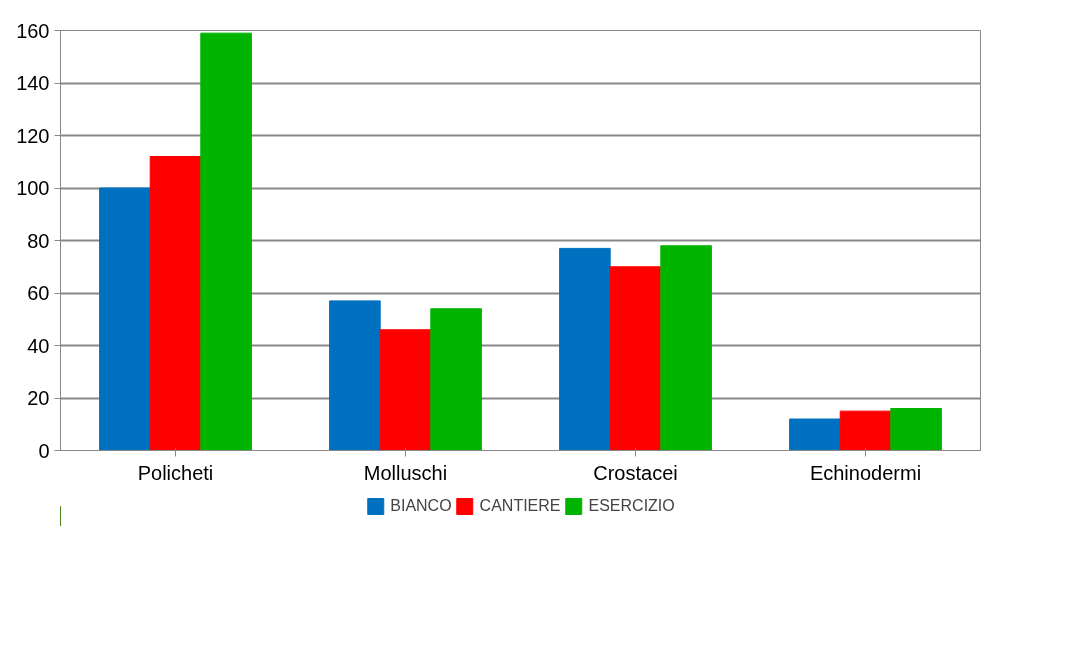 Image resolution: width=1091 pixels, height=659 pixels. What do you see at coordinates (865, 472) in the screenshot?
I see `x-tick-label: Echinodermi` at bounding box center [865, 472].